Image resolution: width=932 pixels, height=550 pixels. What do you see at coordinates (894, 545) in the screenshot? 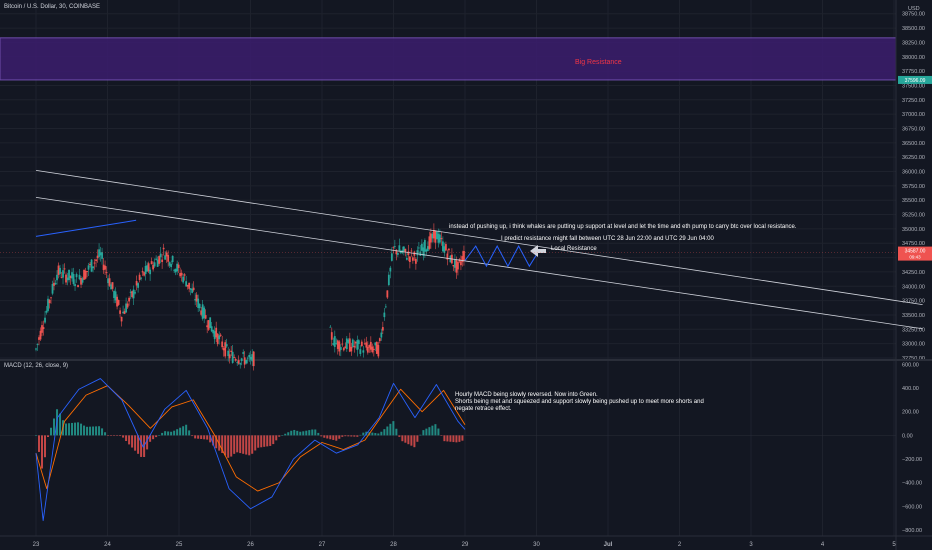
I see `time-axis-label: 5` at bounding box center [894, 545].